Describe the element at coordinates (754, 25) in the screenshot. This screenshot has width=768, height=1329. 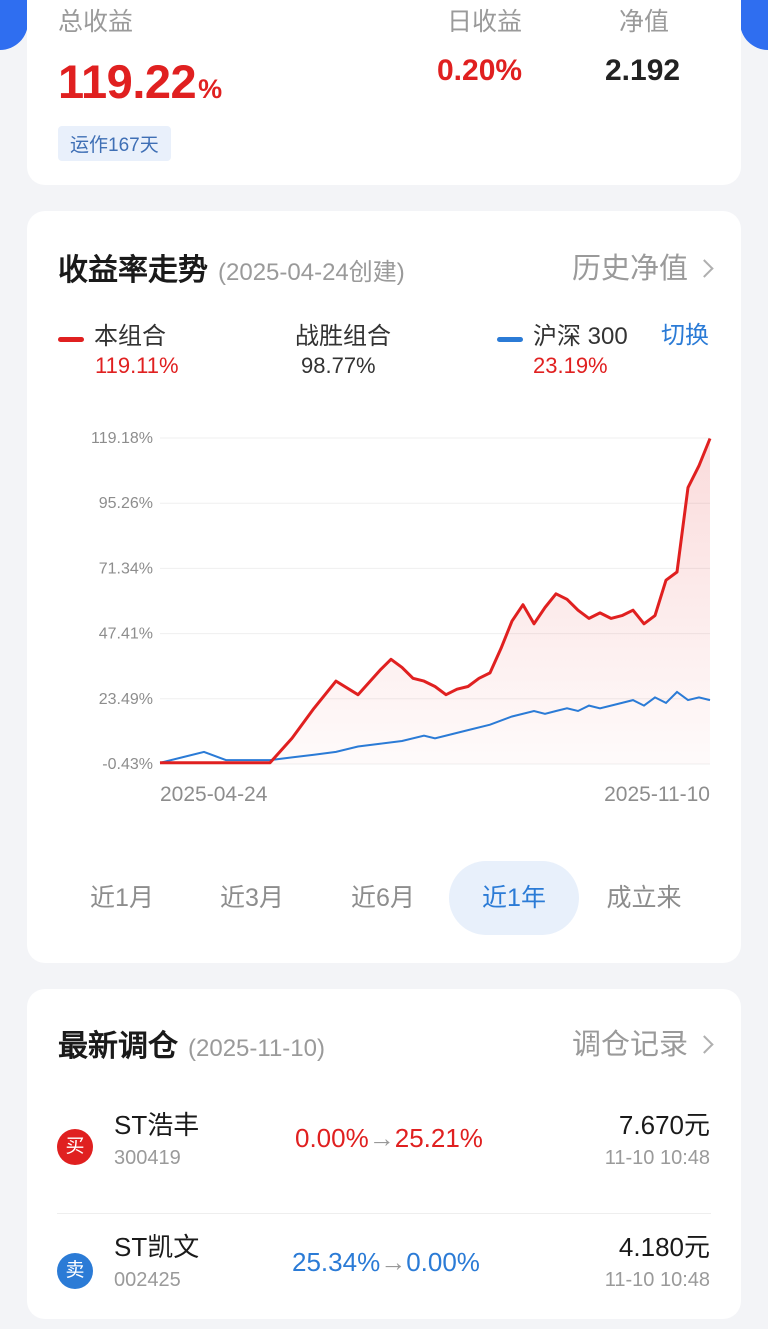
I see `header-decoration-right` at that location.